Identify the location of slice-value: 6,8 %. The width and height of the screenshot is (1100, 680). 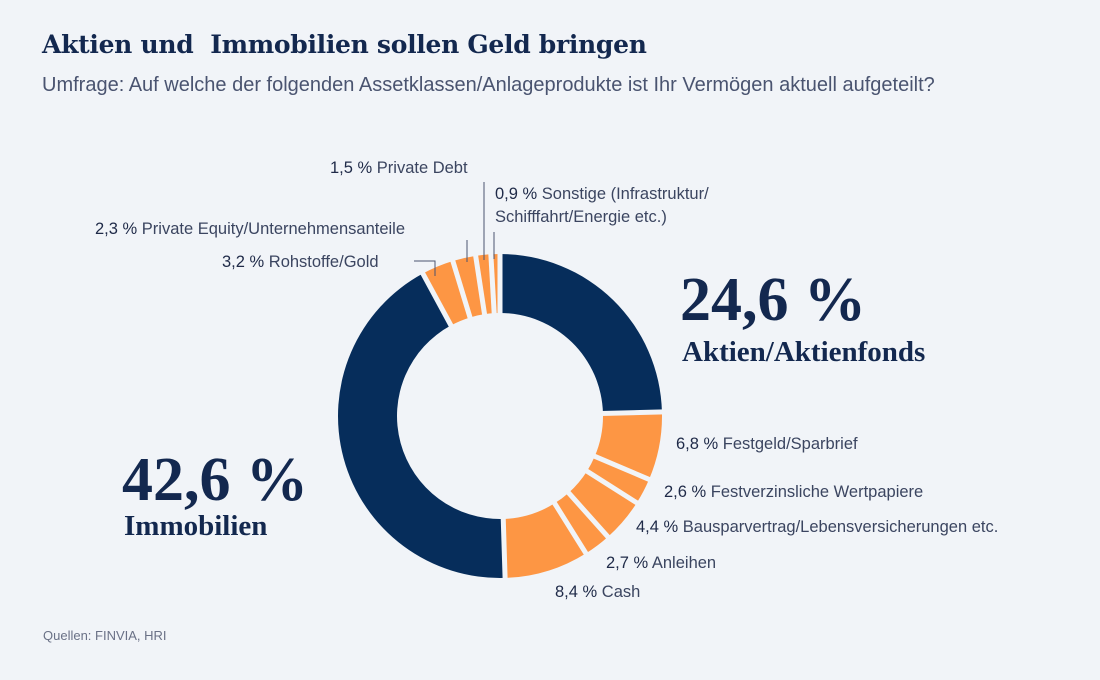
(699, 444).